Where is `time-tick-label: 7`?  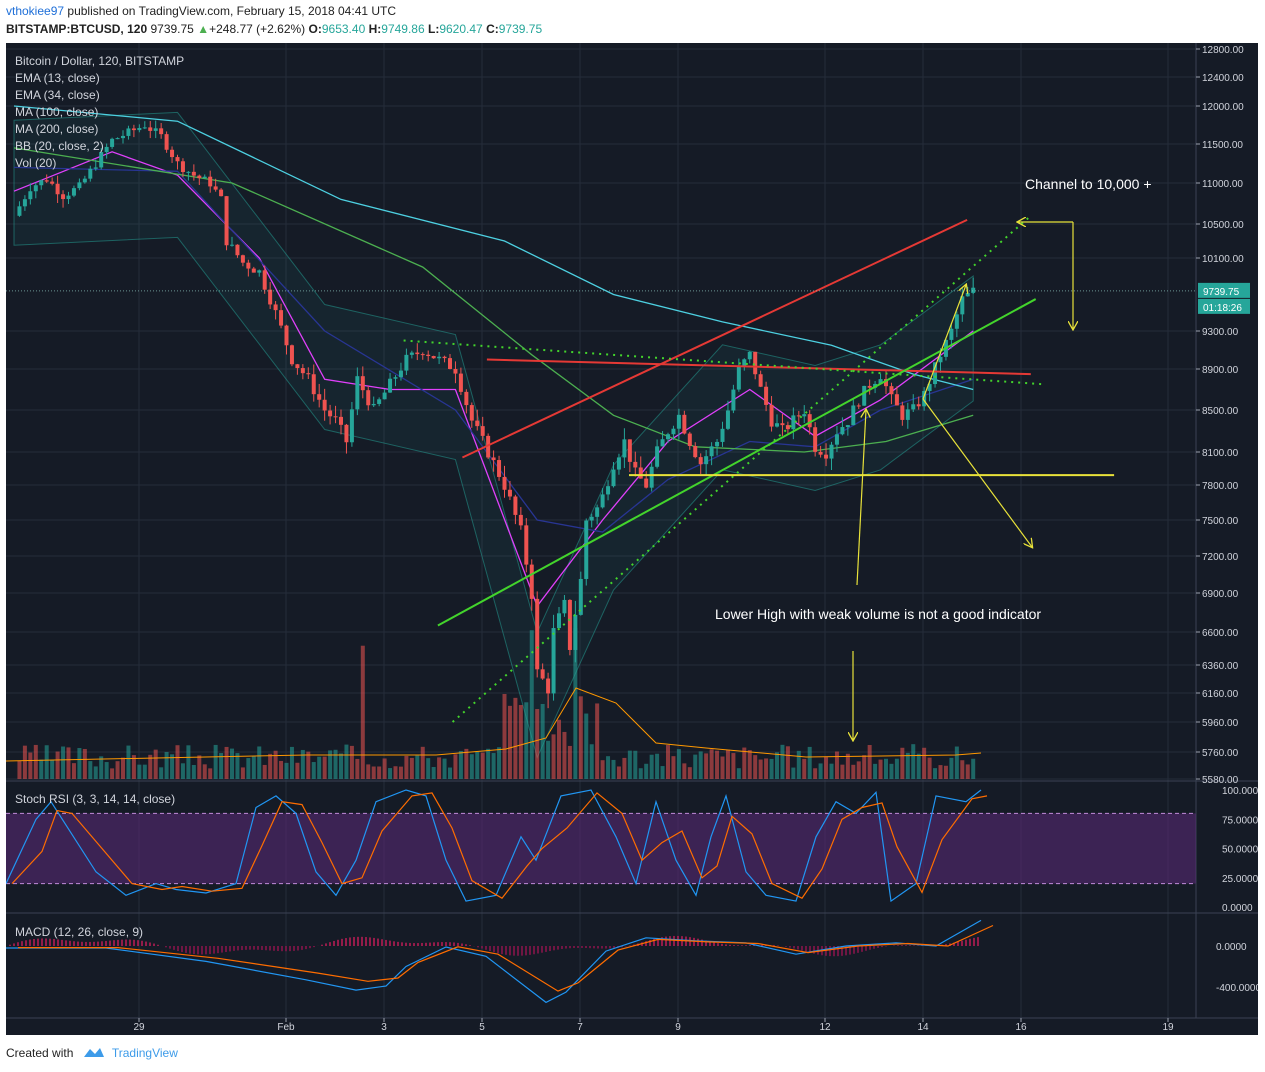
time-tick-label: 7 is located at coordinates (580, 1027).